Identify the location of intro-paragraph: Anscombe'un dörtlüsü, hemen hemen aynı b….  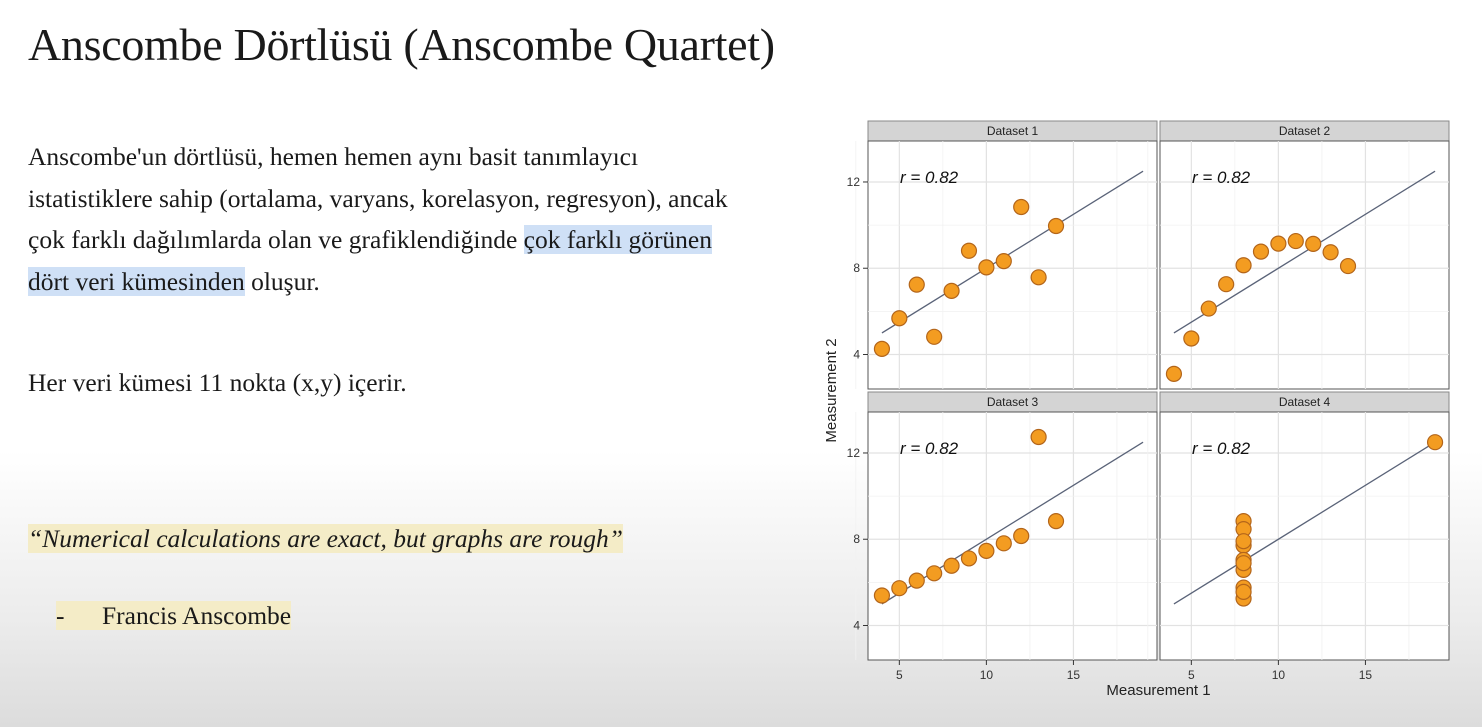
(388, 219).